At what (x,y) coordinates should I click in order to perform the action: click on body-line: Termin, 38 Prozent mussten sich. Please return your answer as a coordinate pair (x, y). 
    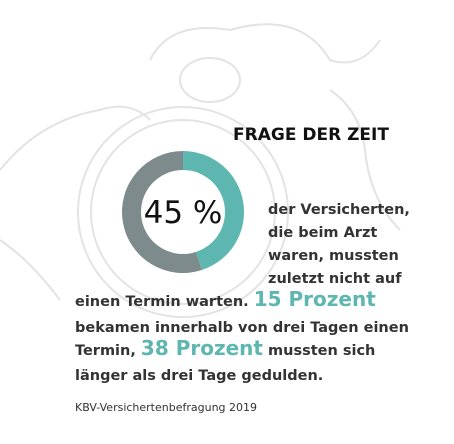
    Looking at the image, I should click on (225, 348).